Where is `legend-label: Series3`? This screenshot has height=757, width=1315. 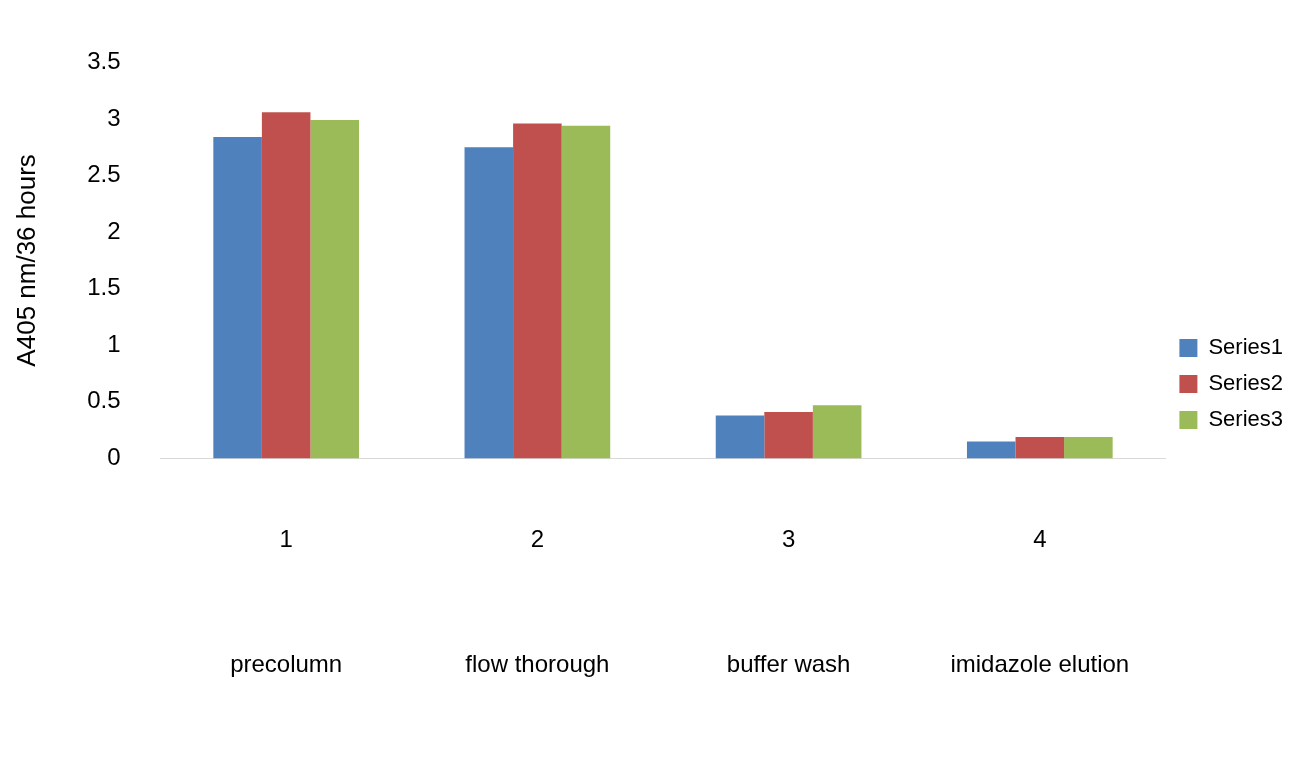
legend-label: Series3 is located at coordinates (1245, 419).